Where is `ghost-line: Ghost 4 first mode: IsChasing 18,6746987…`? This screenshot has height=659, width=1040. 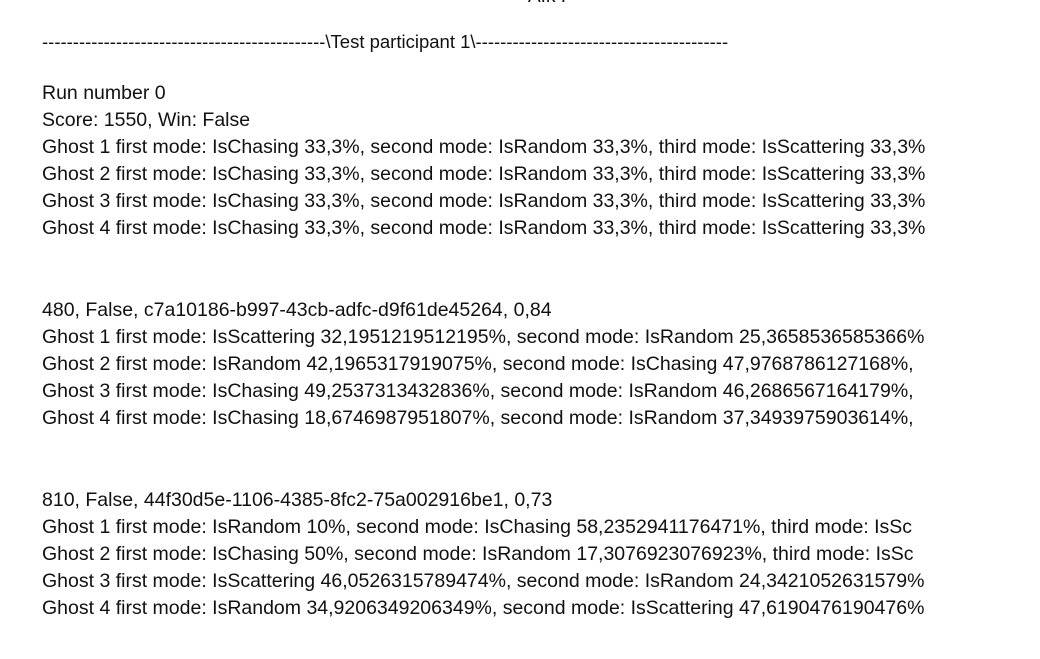 ghost-line: Ghost 4 first mode: IsChasing 18,6746987… is located at coordinates (478, 418).